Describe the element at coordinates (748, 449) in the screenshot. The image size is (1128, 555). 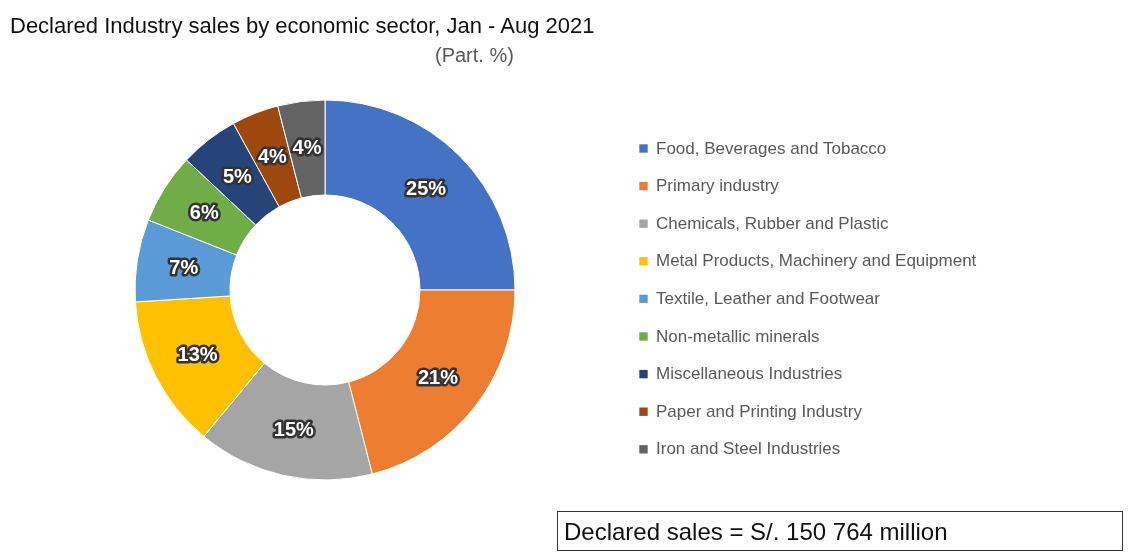
I see `legend-label: Iron and Steel Industries` at that location.